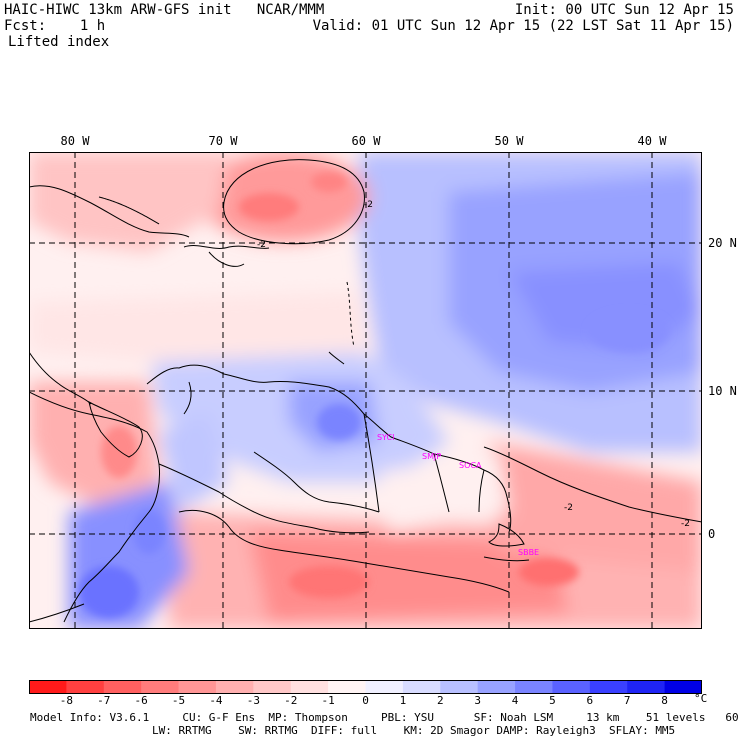 The image size is (740, 740). What do you see at coordinates (627, 700) in the screenshot?
I see `colorbar-tick-label: 7` at bounding box center [627, 700].